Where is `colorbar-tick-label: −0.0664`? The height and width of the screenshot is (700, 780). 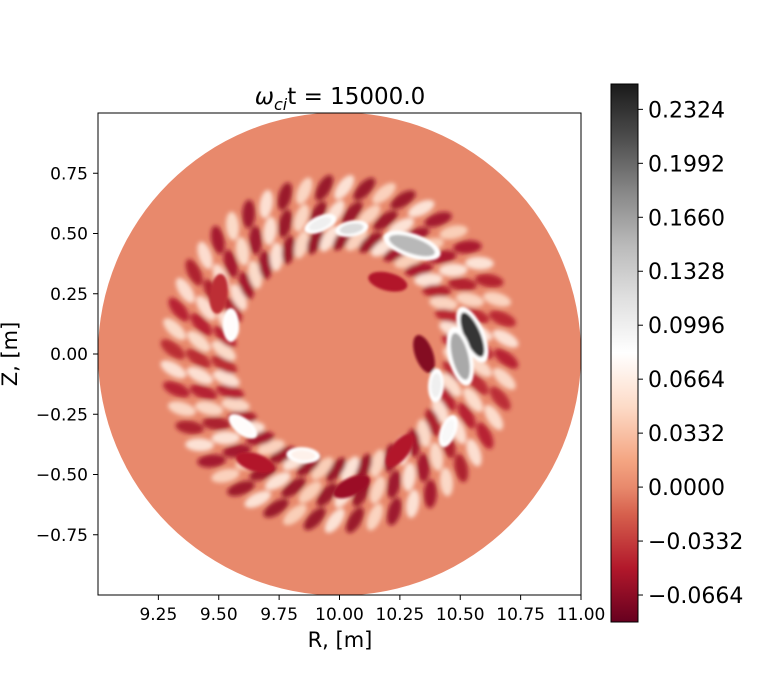
colorbar-tick-label: −0.0664 is located at coordinates (695, 596).